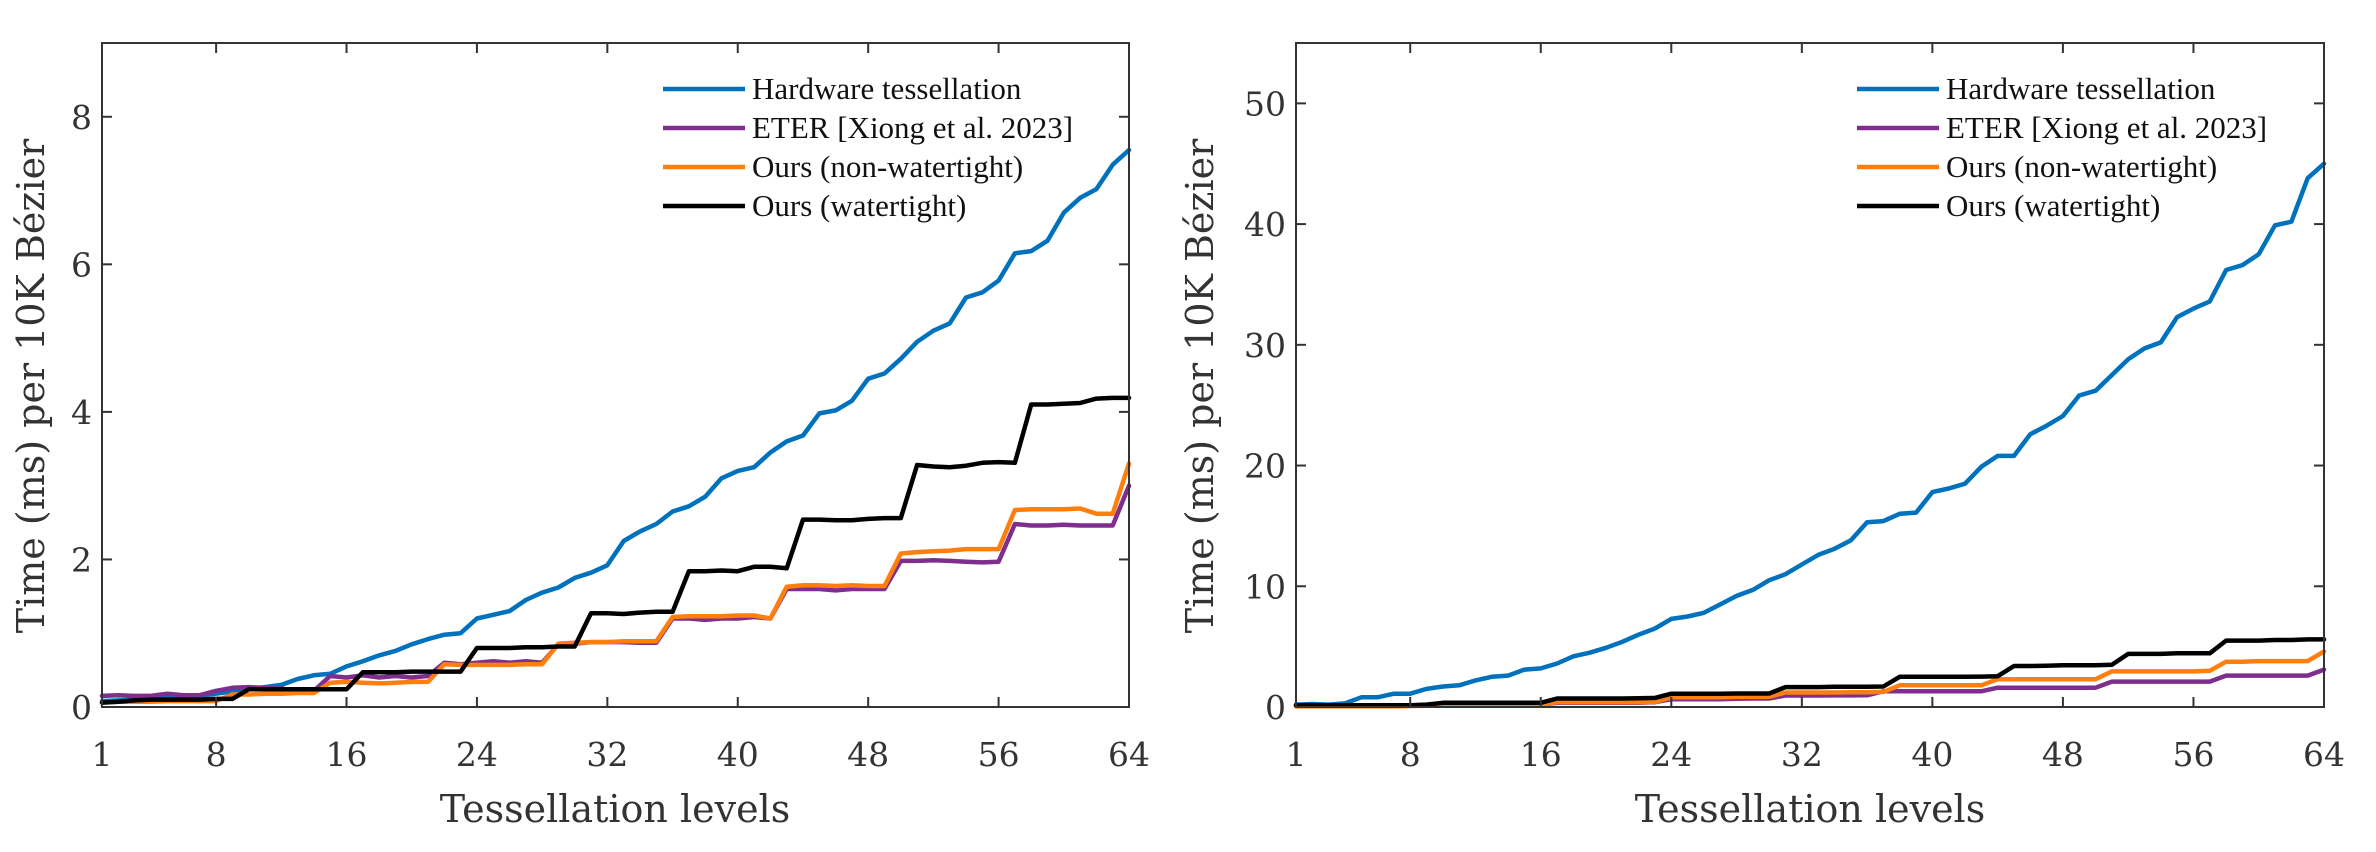  What do you see at coordinates (912, 127) in the screenshot?
I see `left-legend-label: ETER [Xiong et al. 2023]` at bounding box center [912, 127].